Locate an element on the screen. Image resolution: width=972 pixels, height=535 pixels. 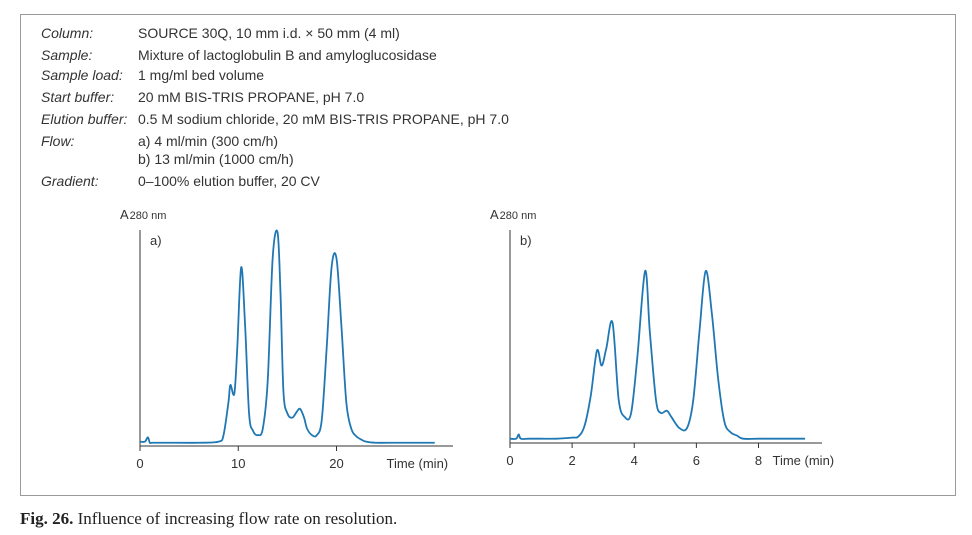
condition-value: b) 13 ml/min (1000 cm/h) is located at coordinates (216, 159).